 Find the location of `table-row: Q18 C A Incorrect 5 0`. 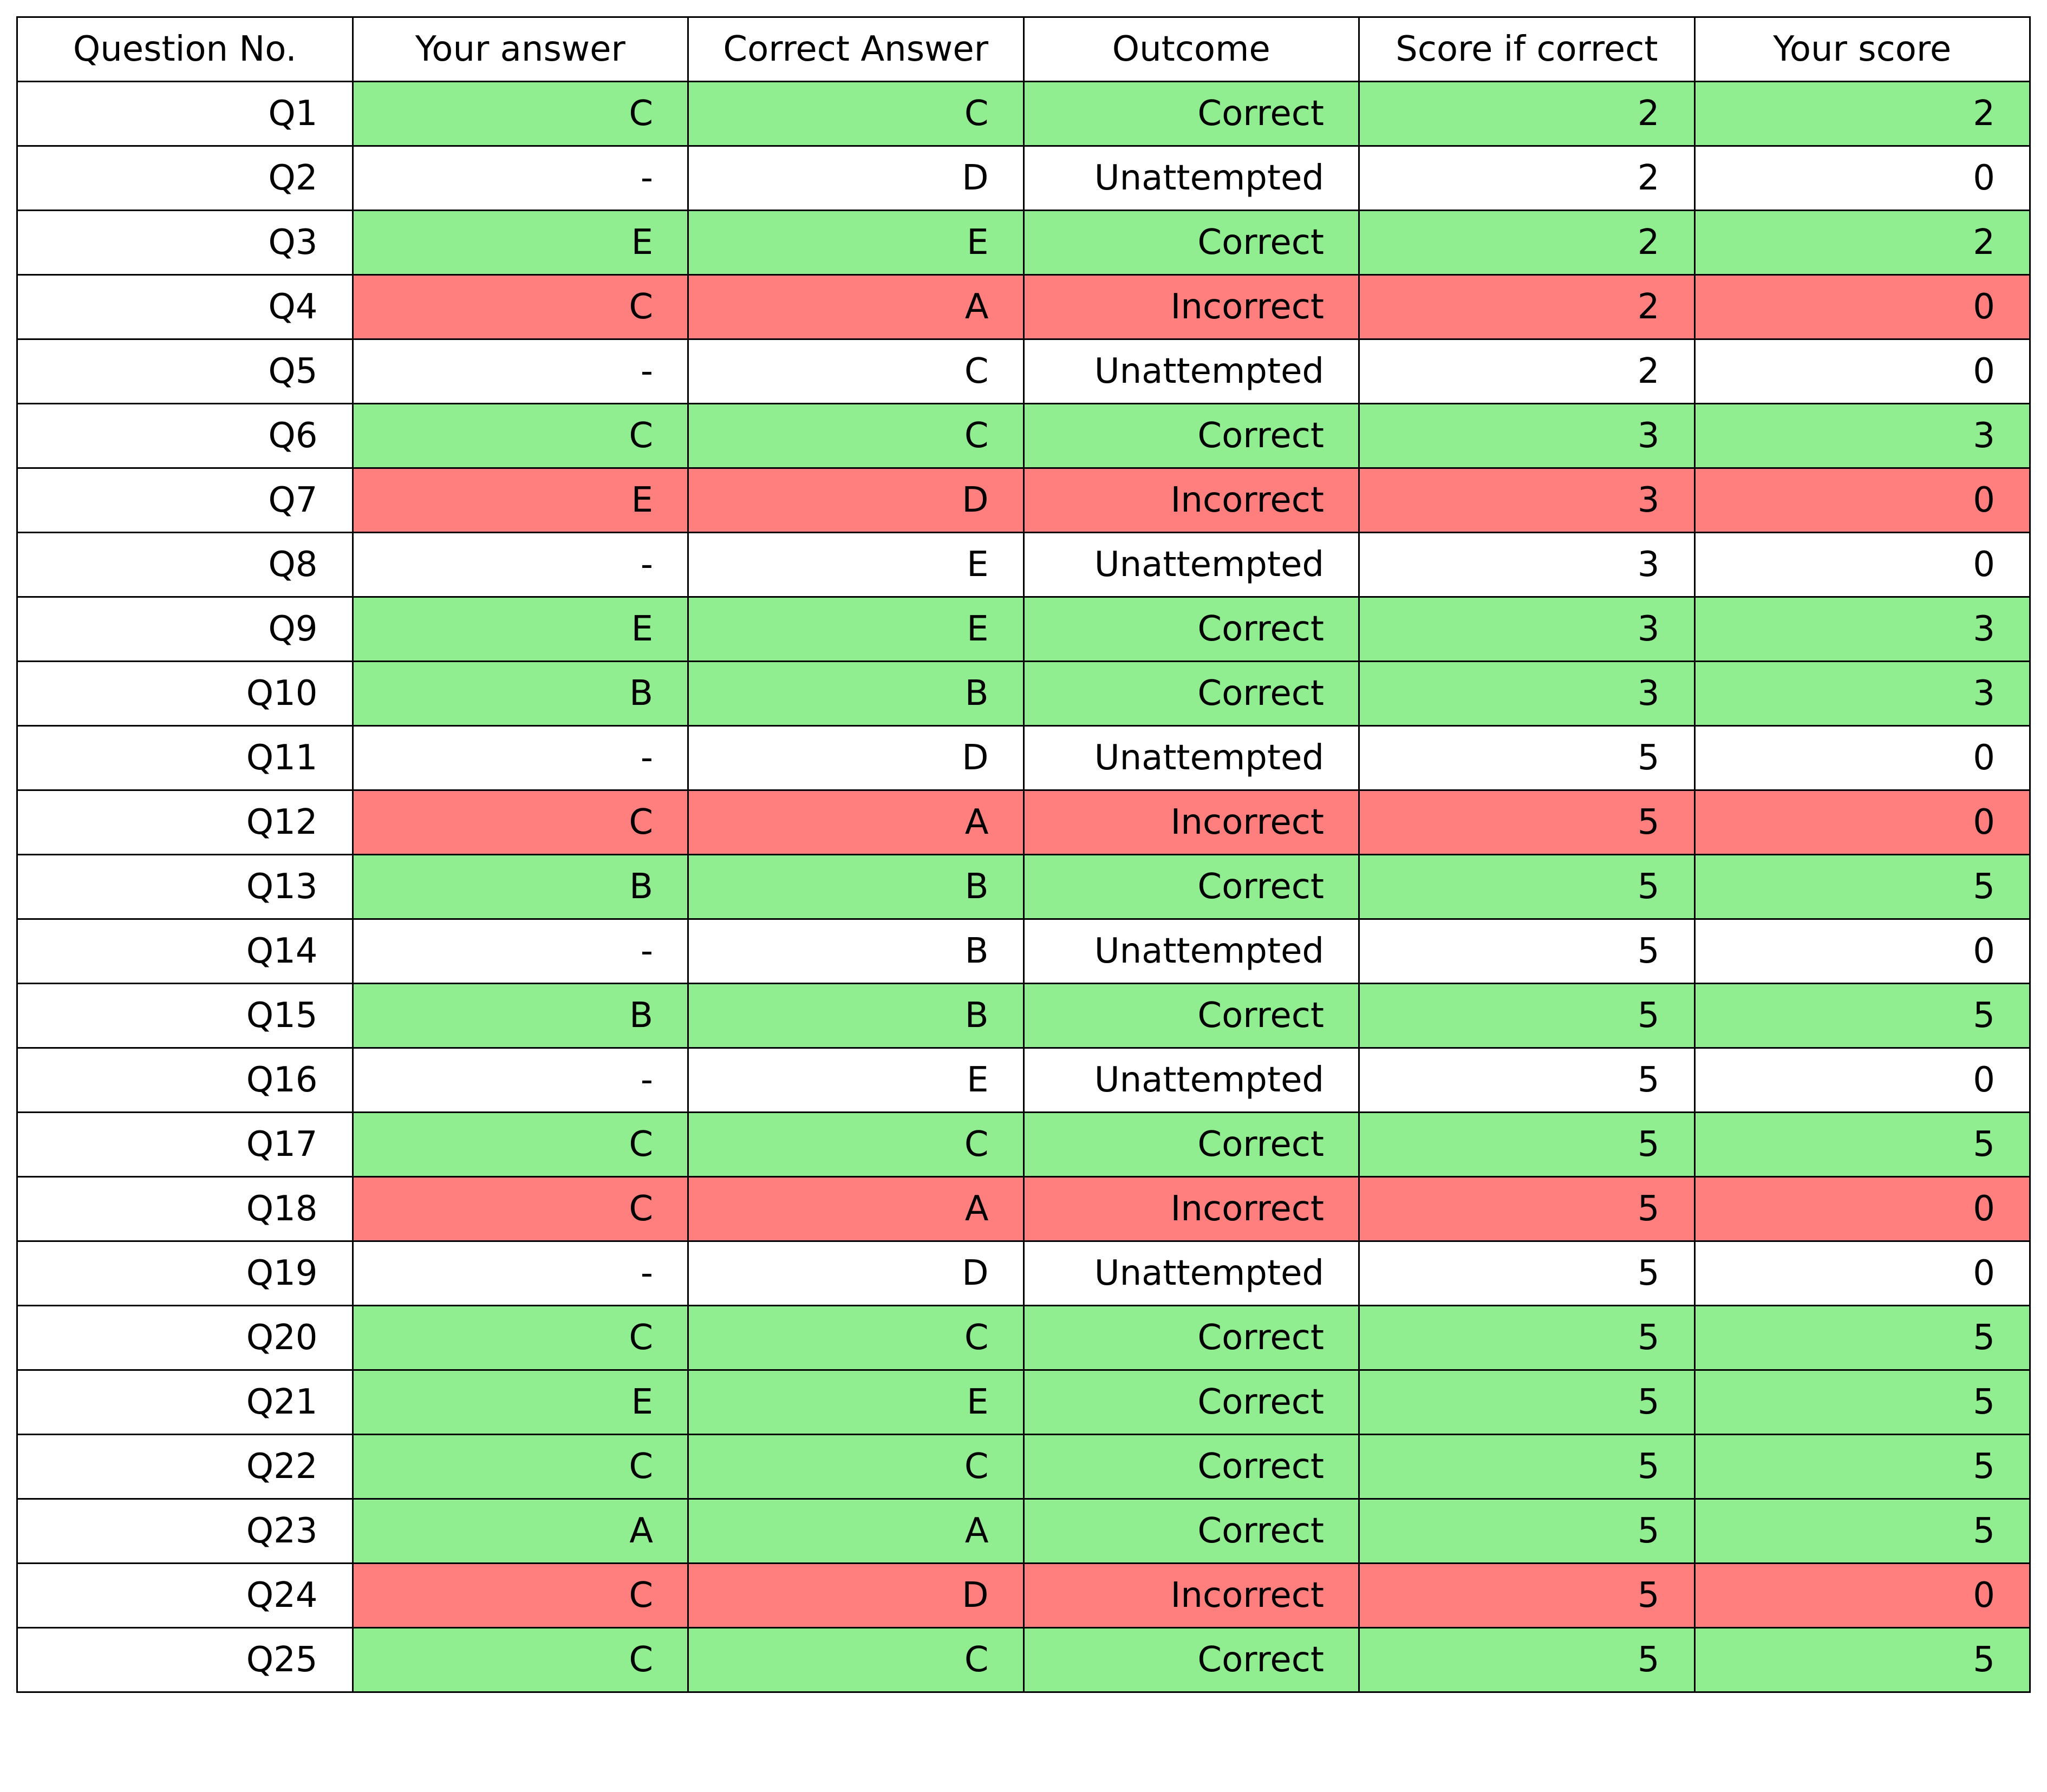

table-row: Q18 C A Incorrect 5 0 is located at coordinates (1023, 1209).